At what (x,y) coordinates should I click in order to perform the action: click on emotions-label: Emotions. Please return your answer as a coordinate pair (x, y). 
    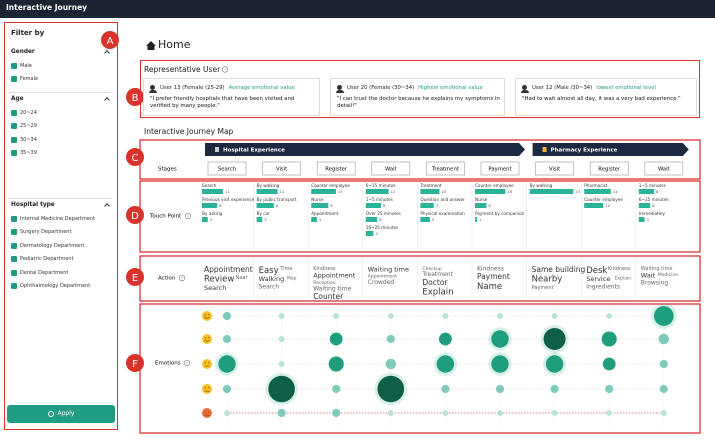
    Looking at the image, I should click on (168, 364).